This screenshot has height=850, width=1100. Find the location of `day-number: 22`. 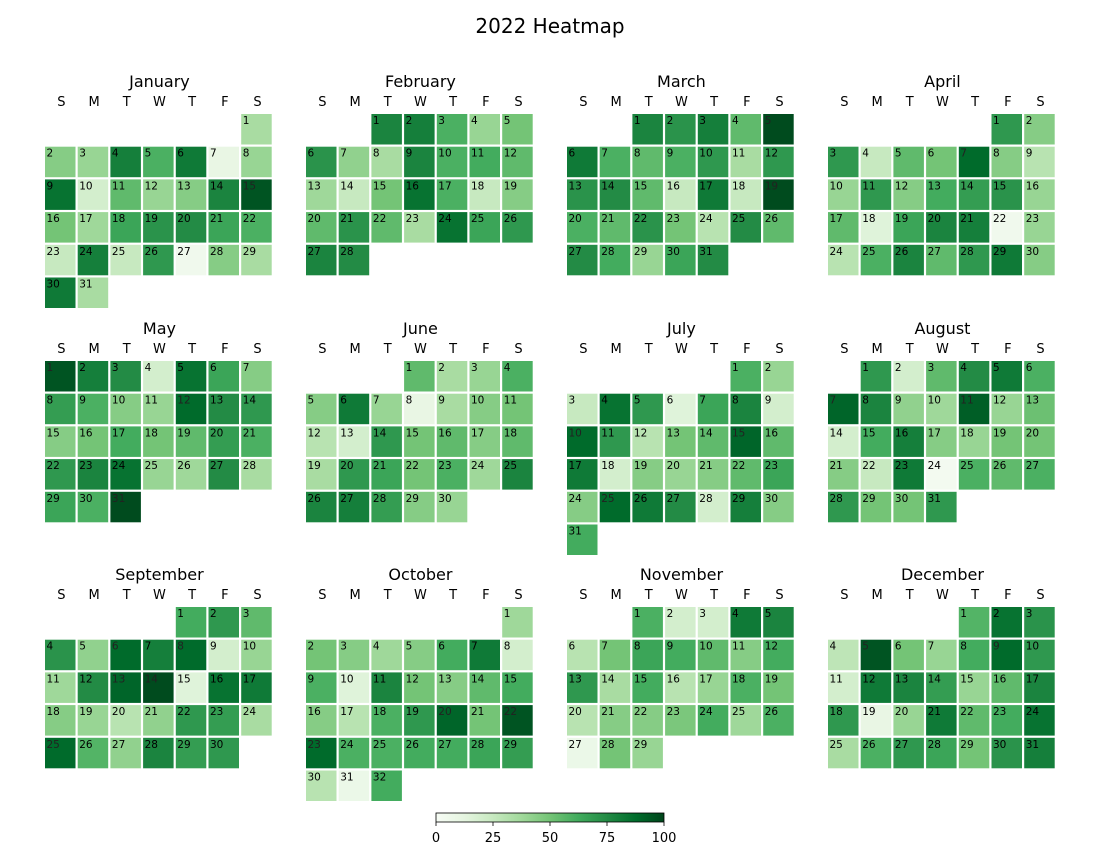

day-number: 22 is located at coordinates (640, 219).